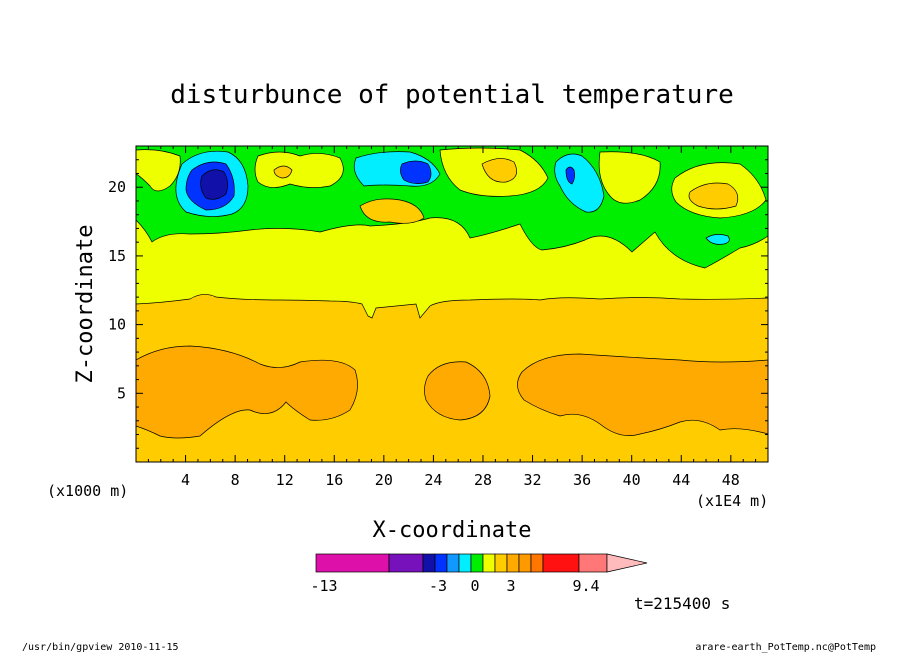 This screenshot has height=654, width=904. Describe the element at coordinates (510, 586) in the screenshot. I see `colorbar-tick-label: 3` at that location.